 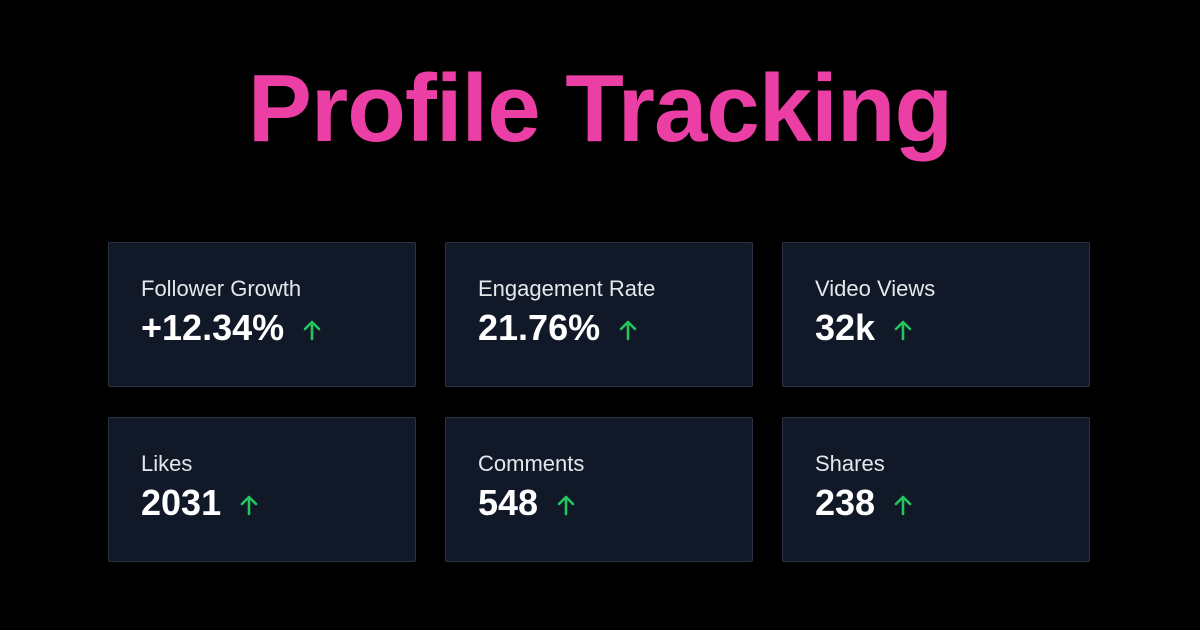 I want to click on metric-value: 548, so click(x=508, y=502).